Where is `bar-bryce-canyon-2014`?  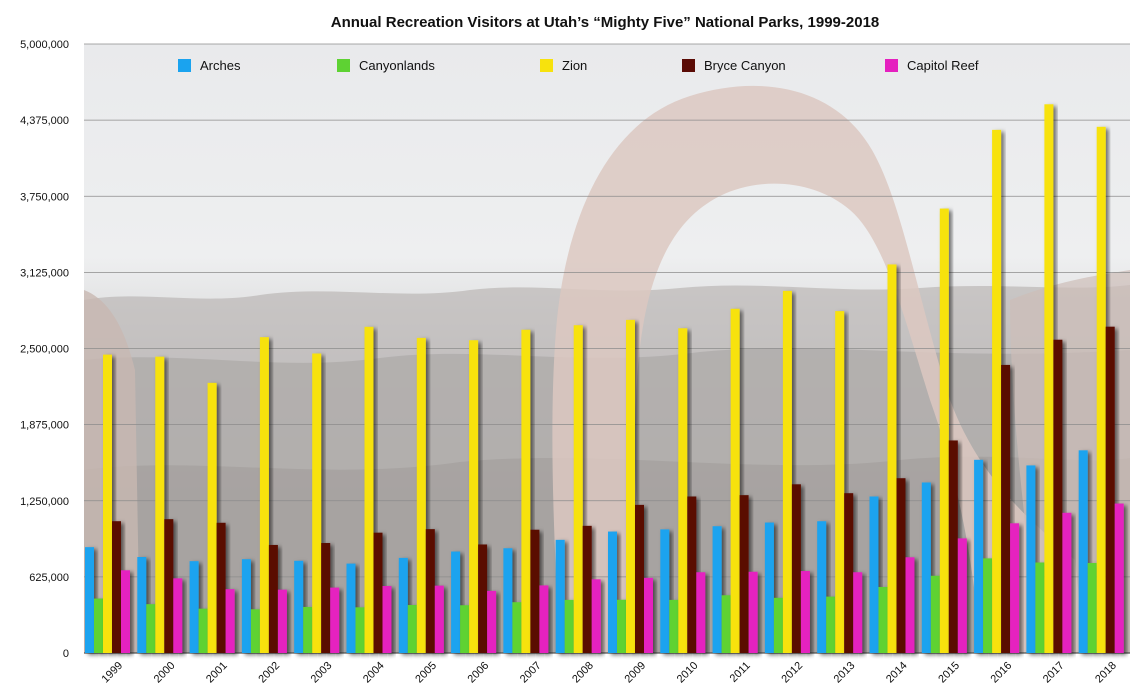 bar-bryce-canyon-2014 is located at coordinates (901, 565).